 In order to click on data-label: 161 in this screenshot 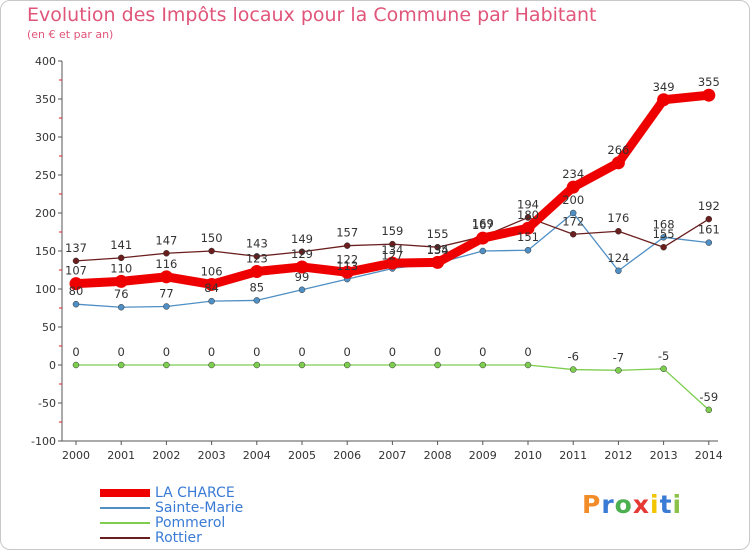, I will do `click(709, 230)`.